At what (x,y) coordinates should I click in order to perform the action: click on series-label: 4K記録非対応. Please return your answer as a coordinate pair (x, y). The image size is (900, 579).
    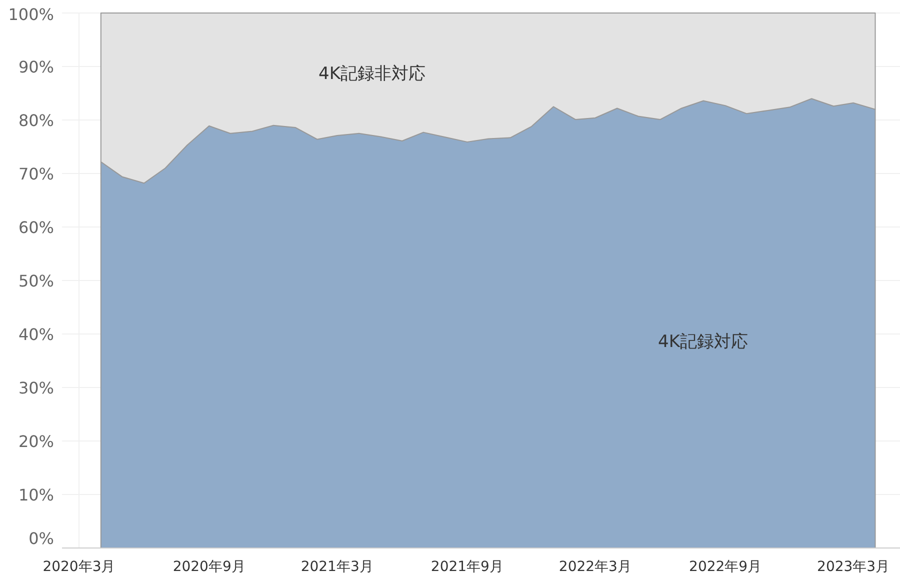
    Looking at the image, I should click on (372, 74).